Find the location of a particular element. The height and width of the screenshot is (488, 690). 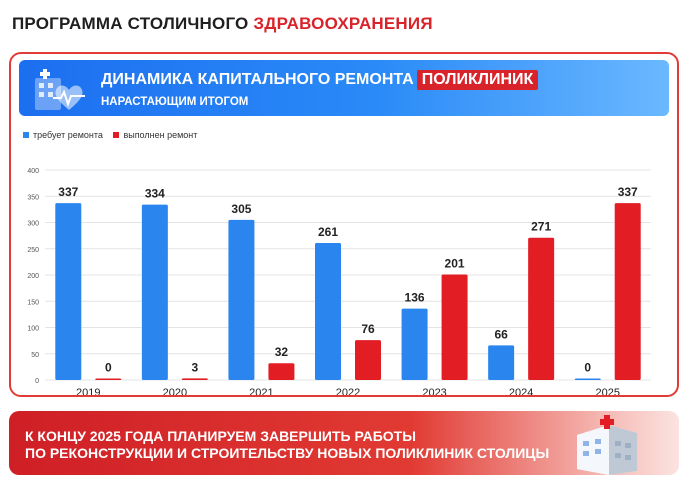

data-label: 76 is located at coordinates (368, 329).